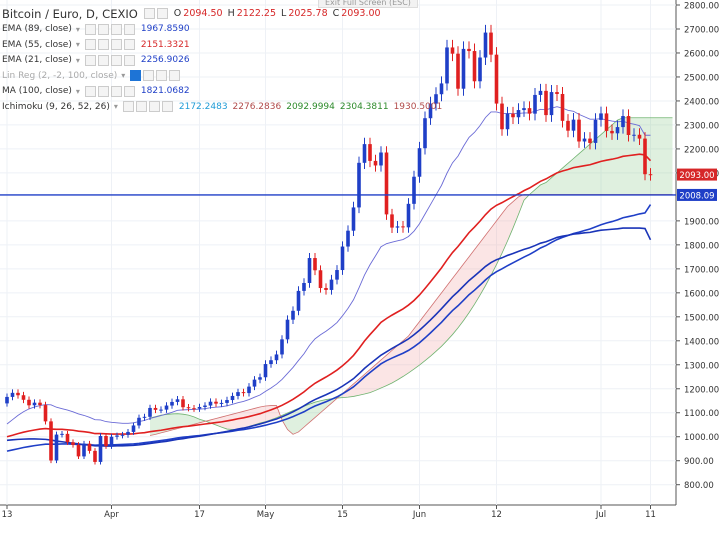 This screenshot has width=725, height=543. What do you see at coordinates (37, 91) in the screenshot?
I see `indicator-name: MA (100, close)` at bounding box center [37, 91].